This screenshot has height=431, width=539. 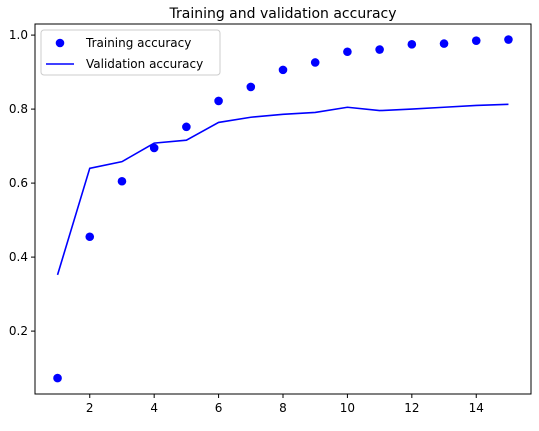 I want to click on y-tick-label: 0.8, so click(x=18, y=109).